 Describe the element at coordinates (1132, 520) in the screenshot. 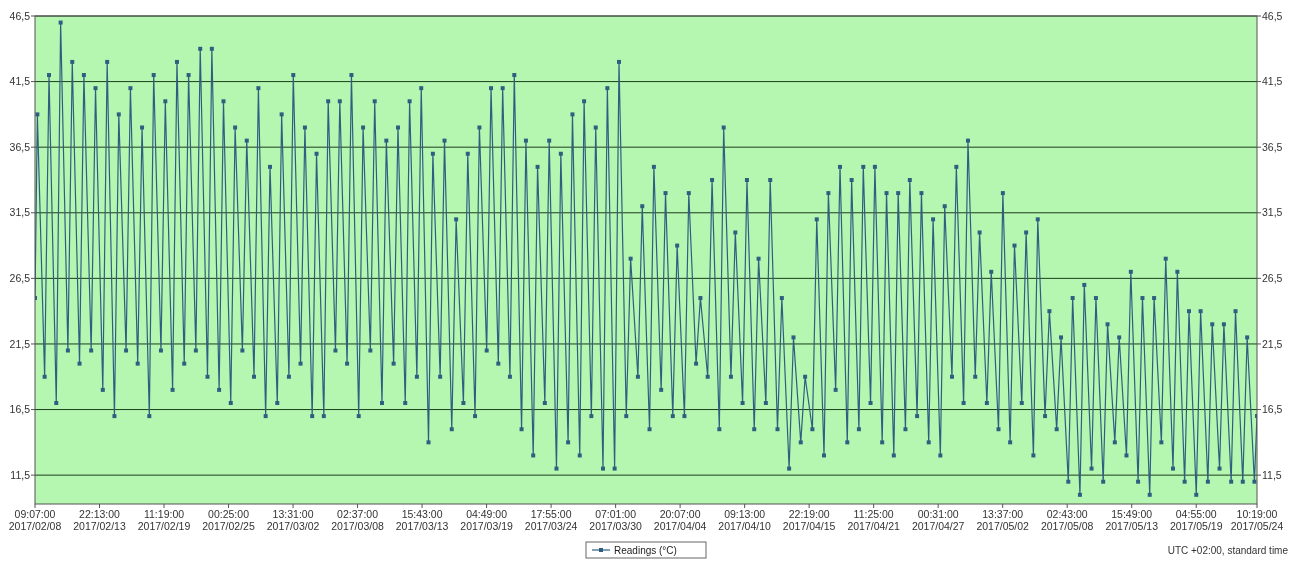

I see `x-tick-label: 15:49:00 2017/05/13` at that location.